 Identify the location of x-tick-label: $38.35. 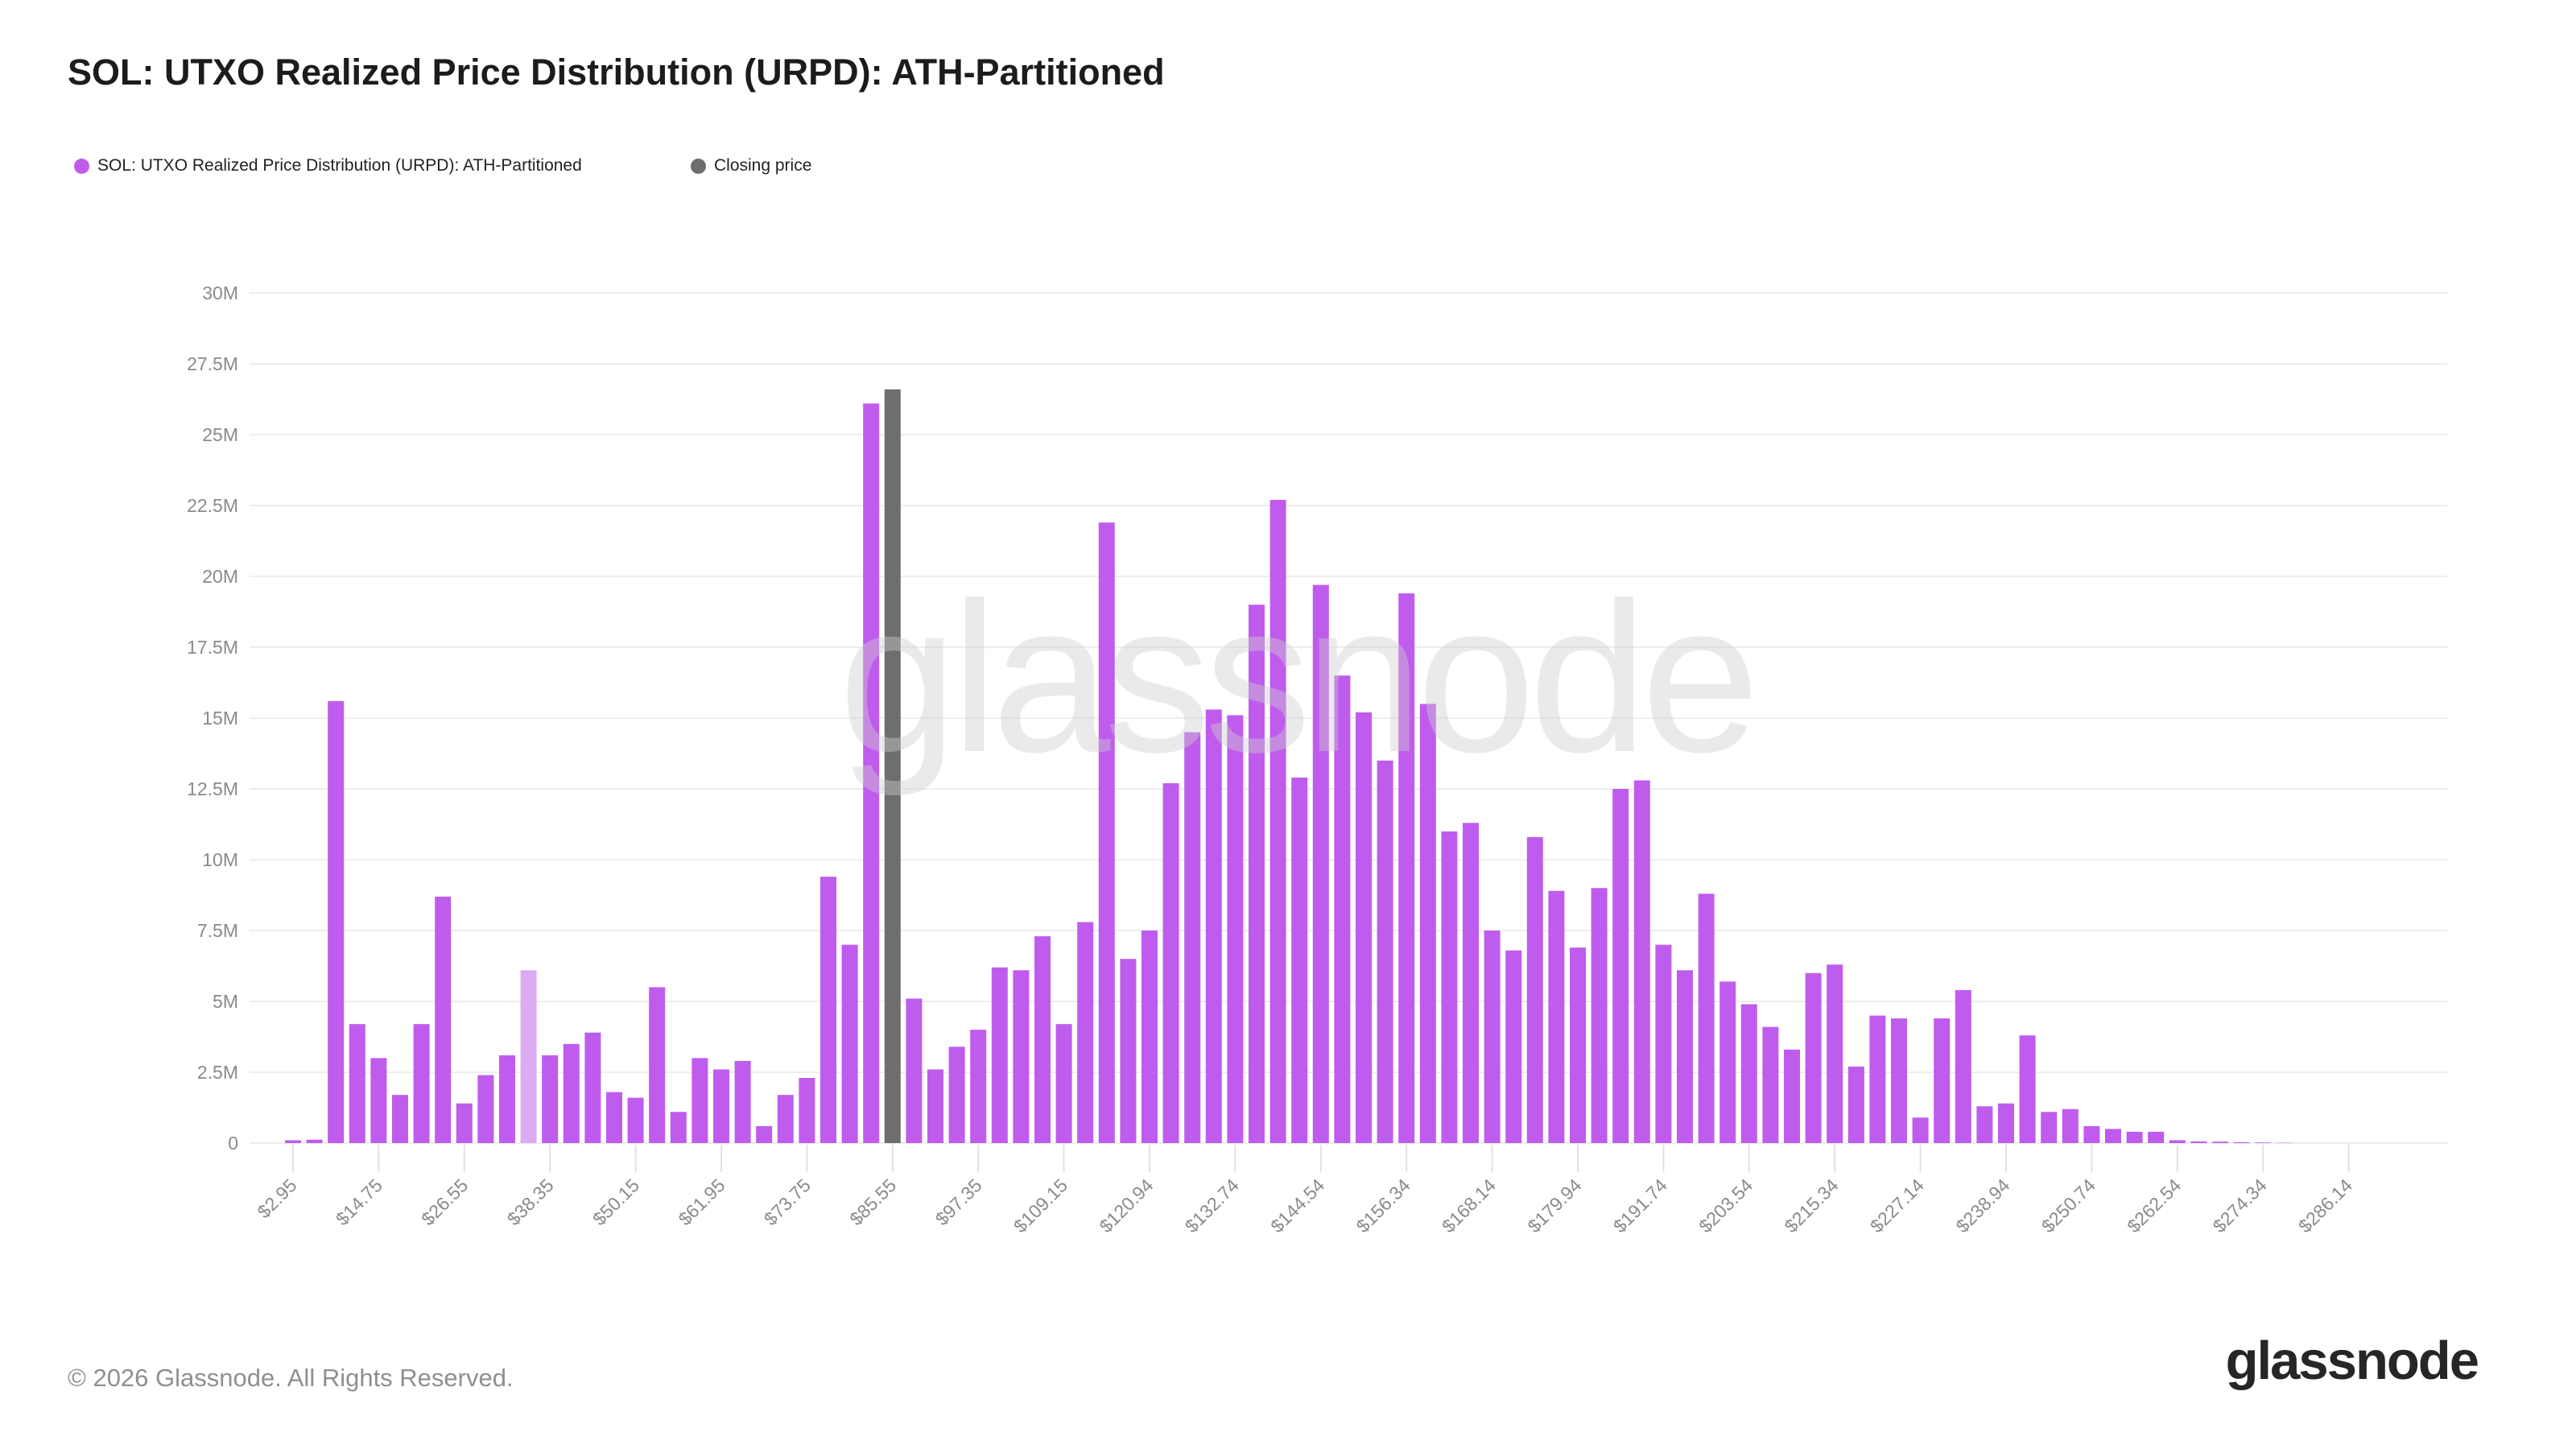
(530, 1201).